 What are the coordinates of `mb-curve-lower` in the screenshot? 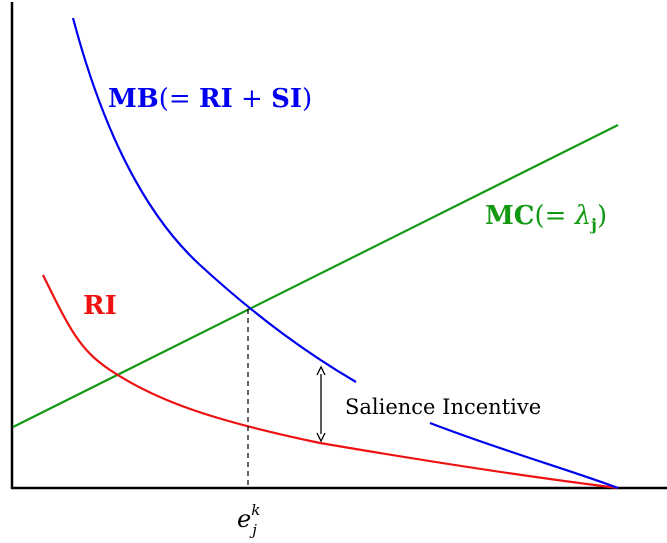 It's located at (524, 455).